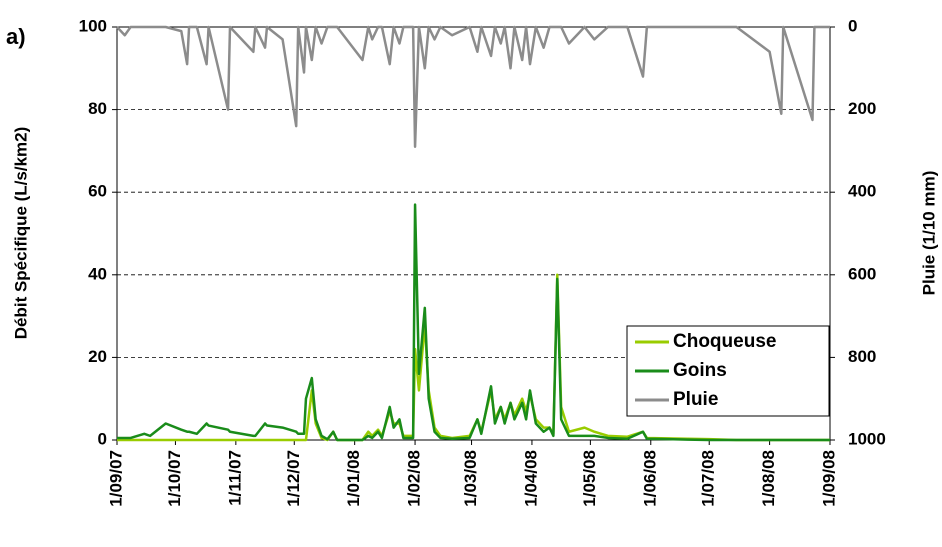 This screenshot has height=547, width=942. What do you see at coordinates (93, 25) in the screenshot?
I see `y-tick-label: 100` at bounding box center [93, 25].